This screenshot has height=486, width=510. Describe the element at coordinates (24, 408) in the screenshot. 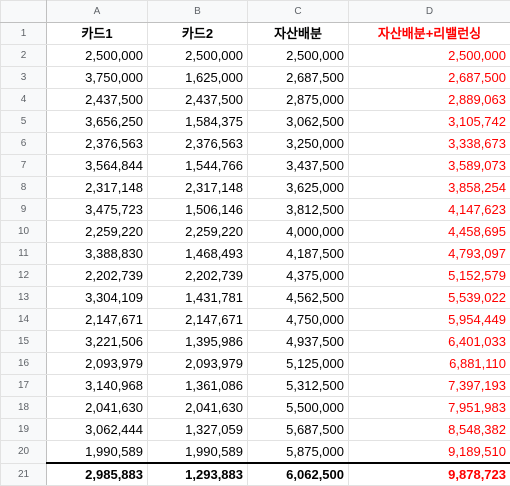

I see `row-header: 18` at that location.